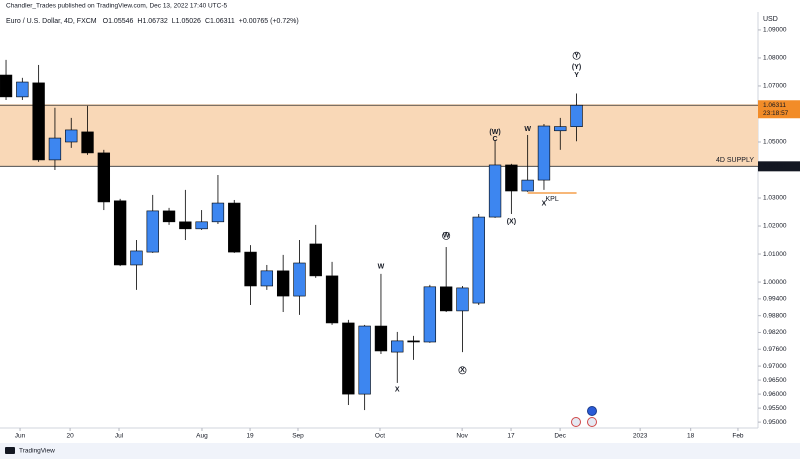 This screenshot has height=459, width=800. I want to click on y-tick-label: 1.08000, so click(775, 58).